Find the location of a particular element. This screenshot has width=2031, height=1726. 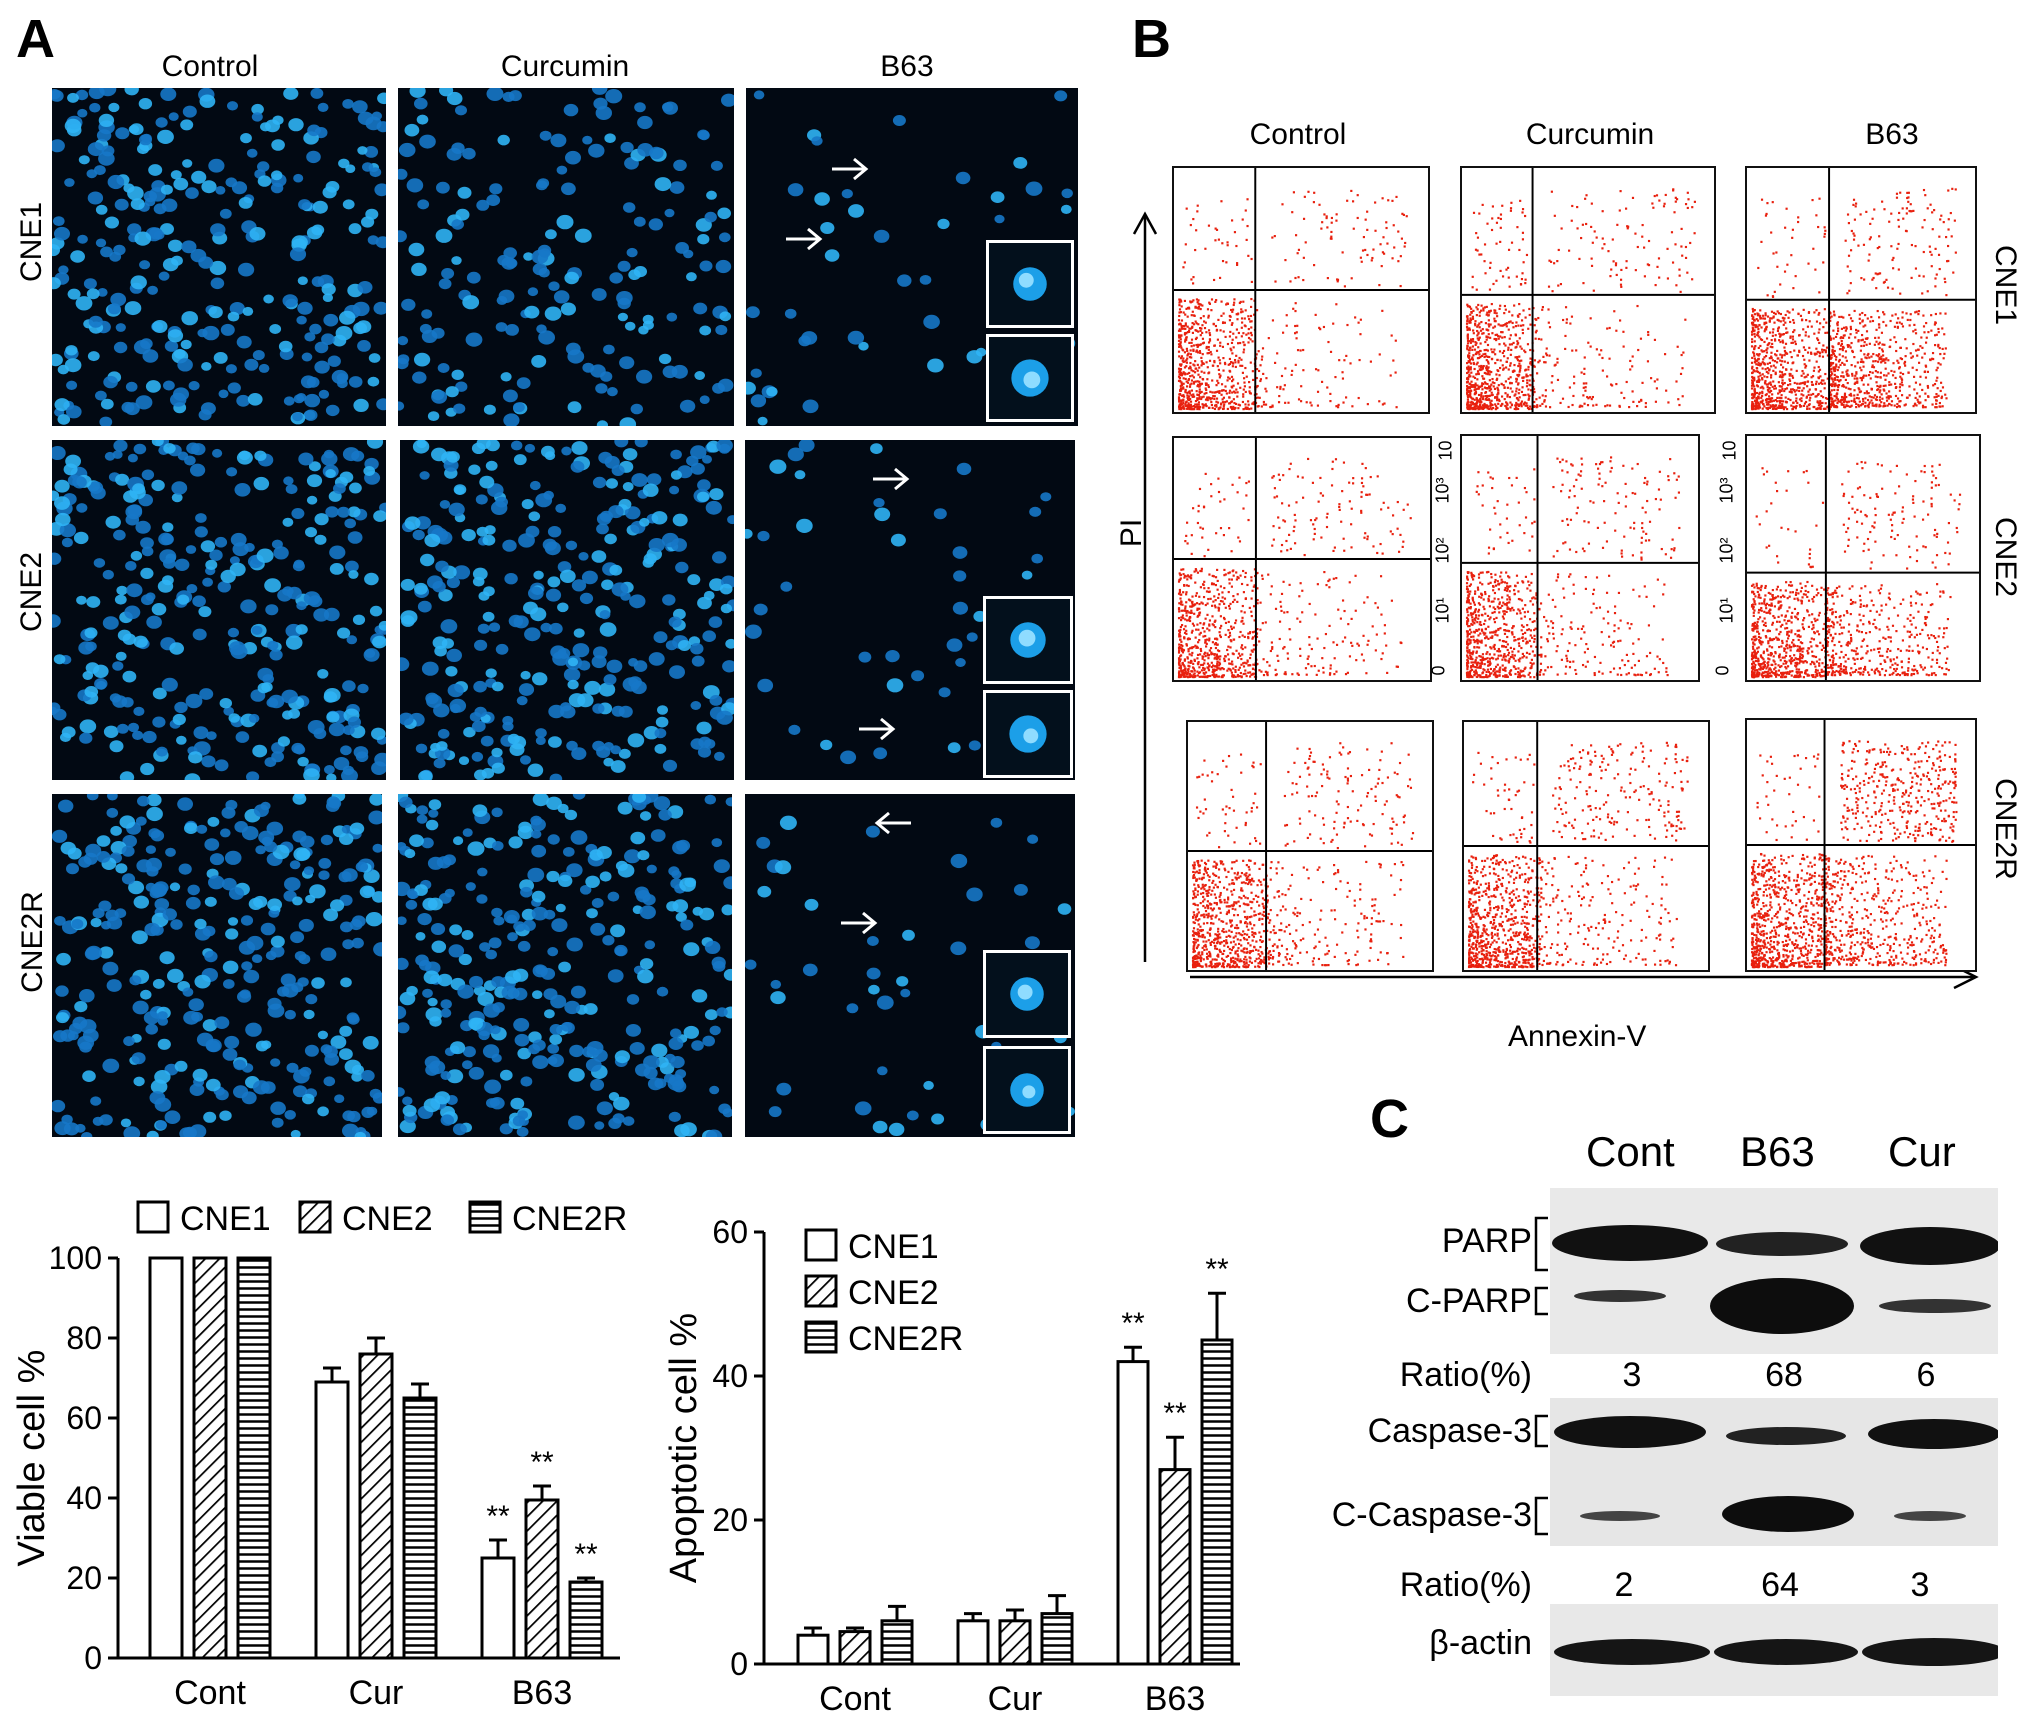

panel-b-row-cne2r: CNE2R is located at coordinates (2005, 829).